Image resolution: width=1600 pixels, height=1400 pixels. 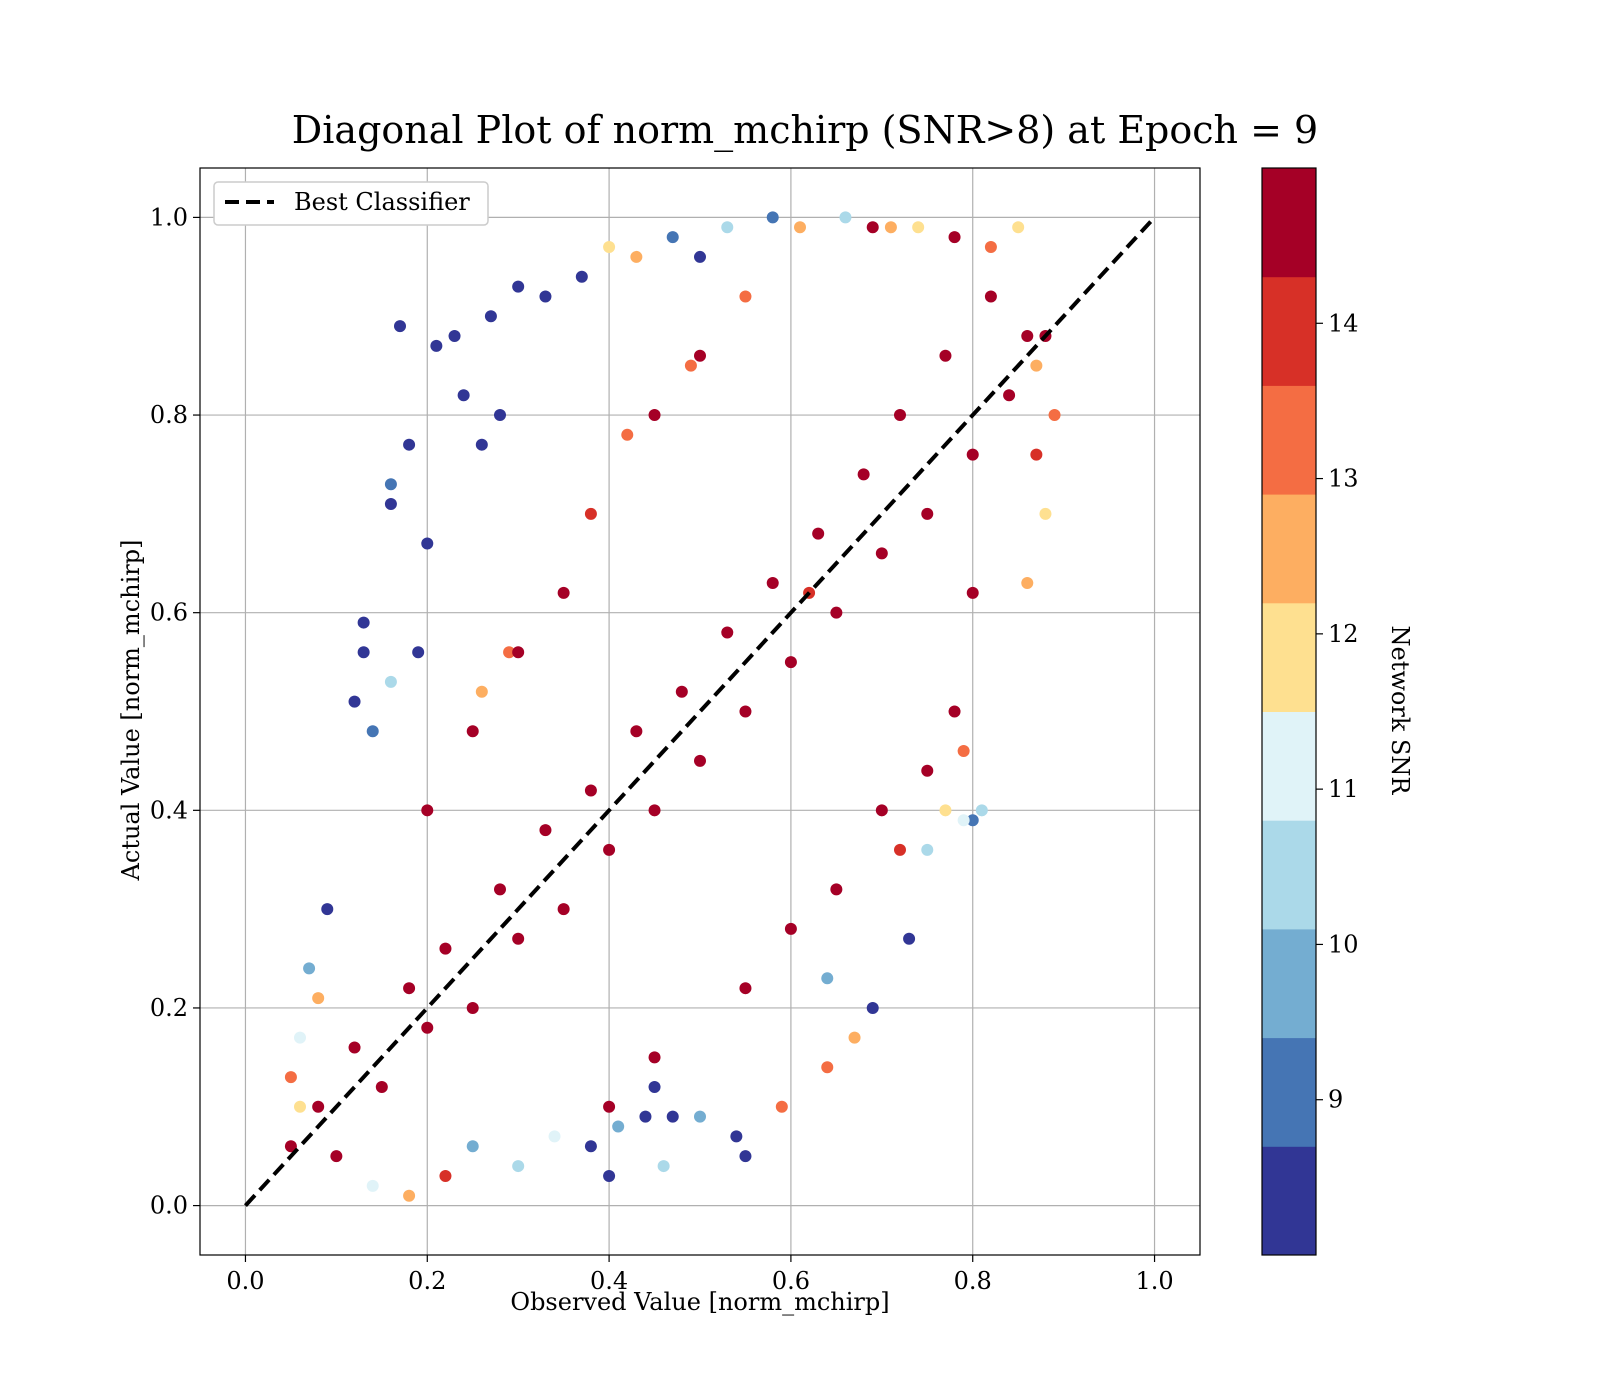 What do you see at coordinates (427, 1281) in the screenshot?
I see `x-tick-label: 0.2` at bounding box center [427, 1281].